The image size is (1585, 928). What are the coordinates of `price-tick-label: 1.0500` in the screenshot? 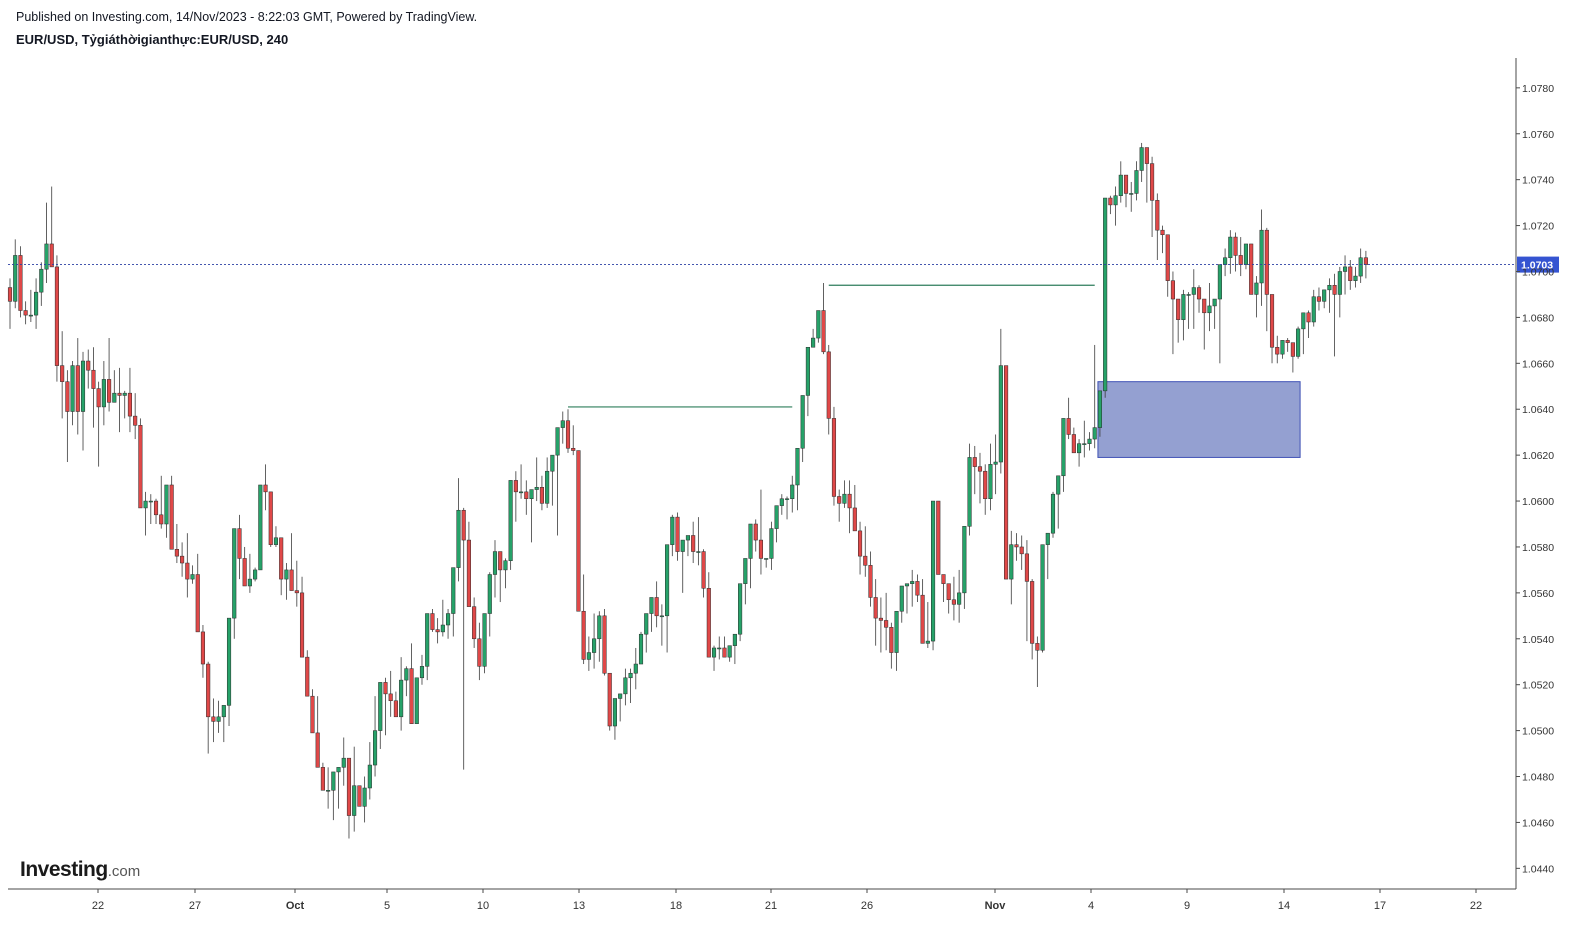 It's located at (1538, 732).